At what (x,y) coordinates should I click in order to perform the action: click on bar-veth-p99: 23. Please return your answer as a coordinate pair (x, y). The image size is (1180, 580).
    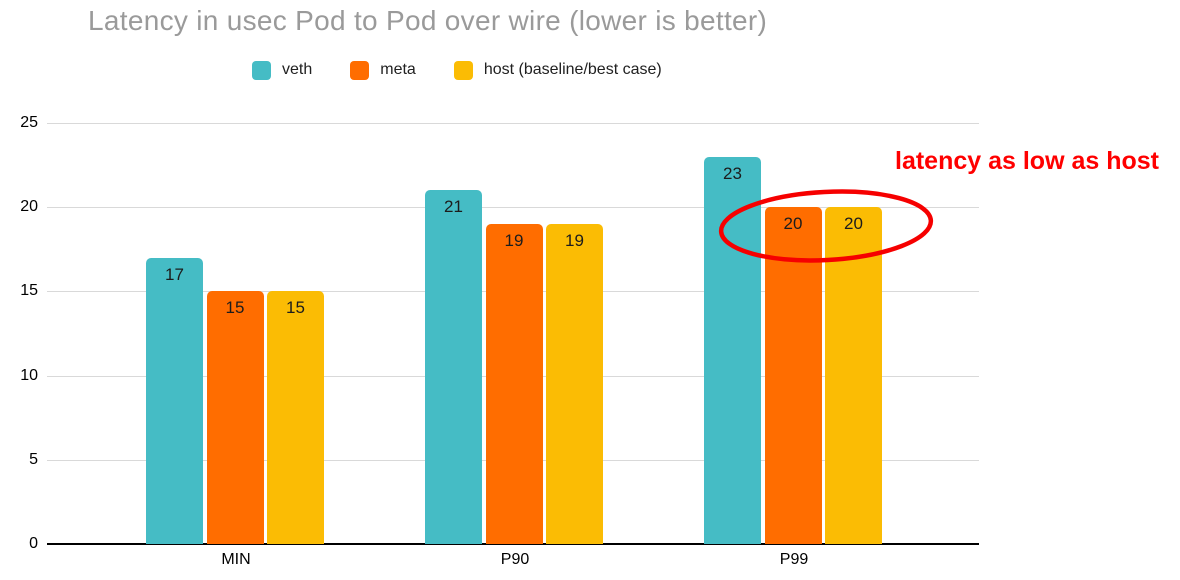
    Looking at the image, I should click on (732, 350).